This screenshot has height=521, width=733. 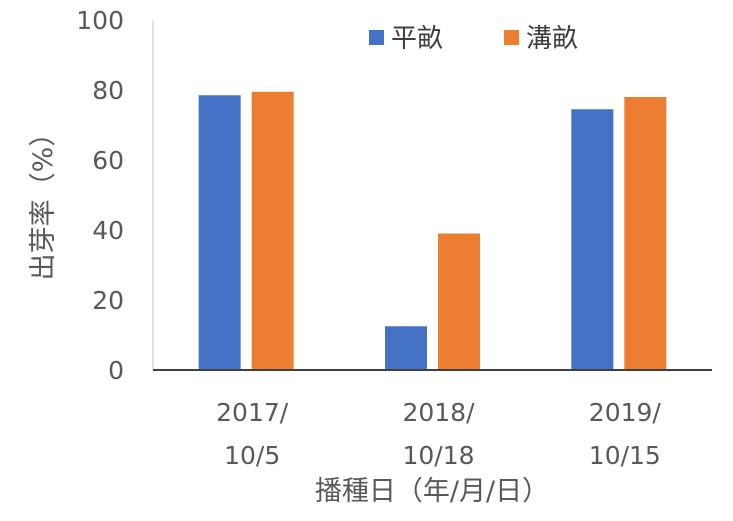 What do you see at coordinates (438, 434) in the screenshot?
I see `x-axis-ticks: 2017/10/5 2018/10/18 2019/10/15` at bounding box center [438, 434].